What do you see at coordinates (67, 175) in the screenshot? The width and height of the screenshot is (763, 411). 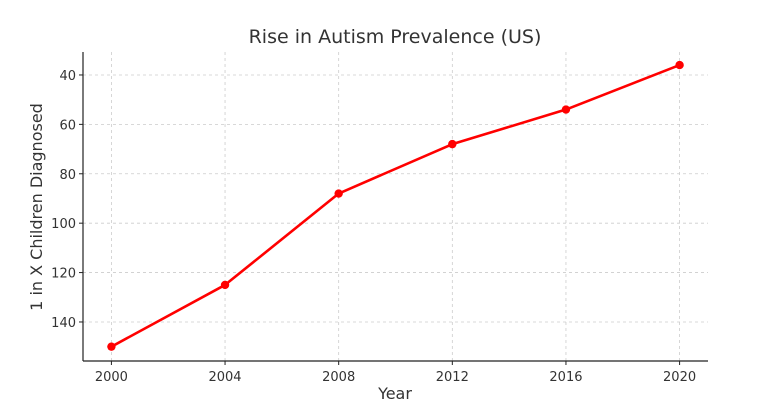 I see `y-tick-label: 80` at bounding box center [67, 175].